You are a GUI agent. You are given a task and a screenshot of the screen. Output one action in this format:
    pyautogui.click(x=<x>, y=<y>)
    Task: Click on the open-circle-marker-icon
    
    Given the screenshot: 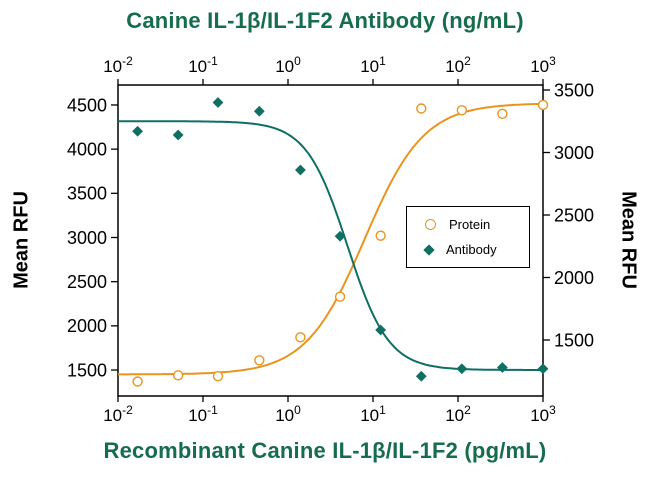 What is the action you would take?
    pyautogui.click(x=430, y=224)
    